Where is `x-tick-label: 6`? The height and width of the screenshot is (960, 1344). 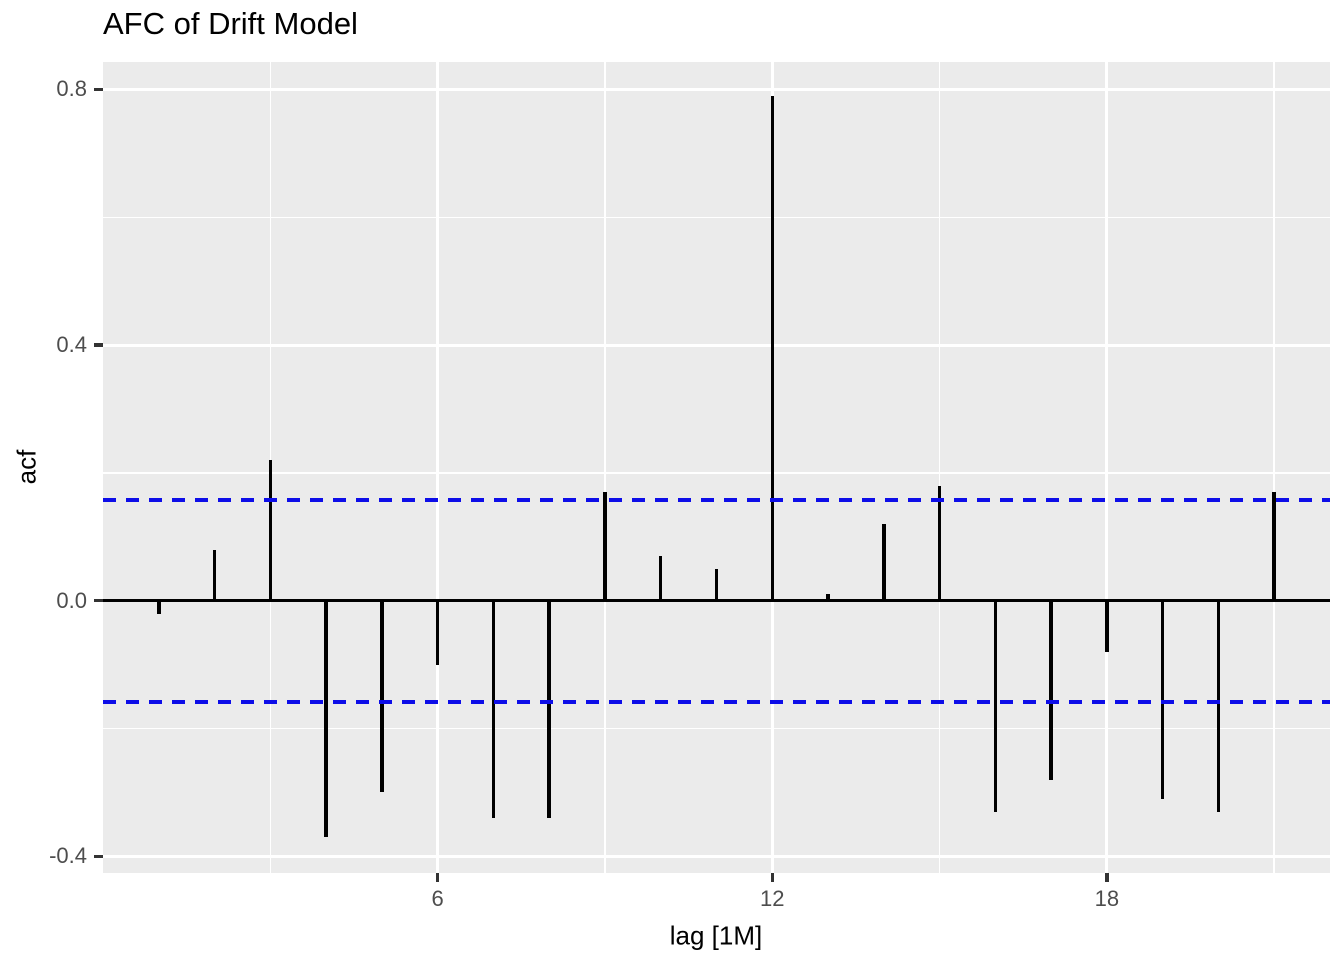
x-tick-label: 6 is located at coordinates (437, 898).